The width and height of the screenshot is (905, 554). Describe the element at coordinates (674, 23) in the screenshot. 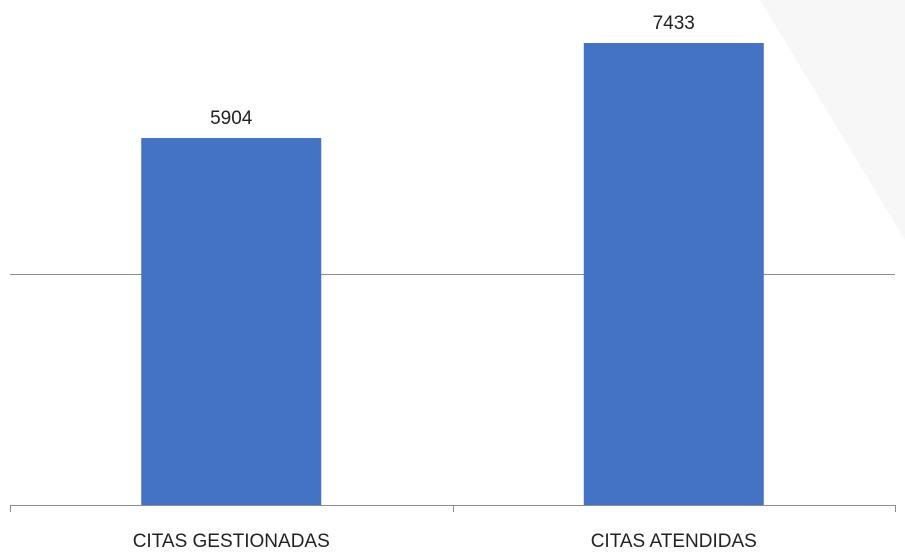

I see `data-label-1: 7433` at that location.